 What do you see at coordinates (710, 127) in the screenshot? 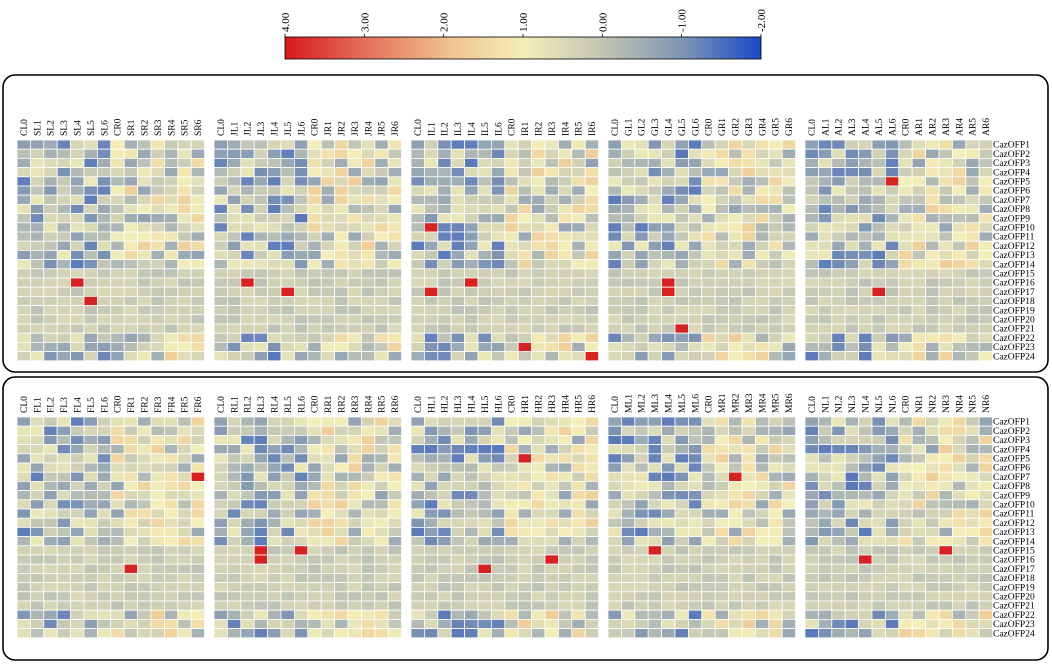
I see `column-label: CR0` at bounding box center [710, 127].